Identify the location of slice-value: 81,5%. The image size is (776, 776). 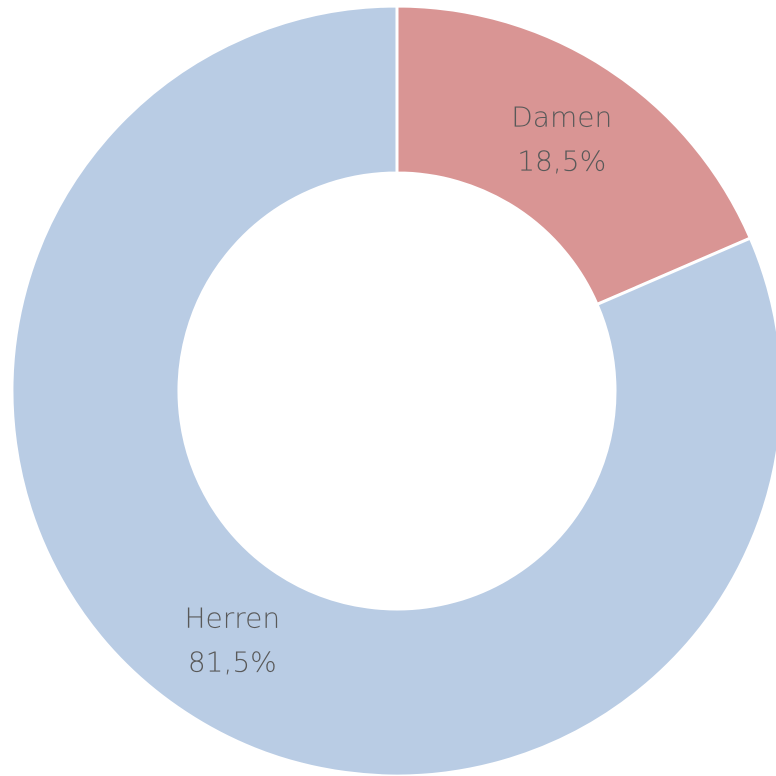
(232, 662).